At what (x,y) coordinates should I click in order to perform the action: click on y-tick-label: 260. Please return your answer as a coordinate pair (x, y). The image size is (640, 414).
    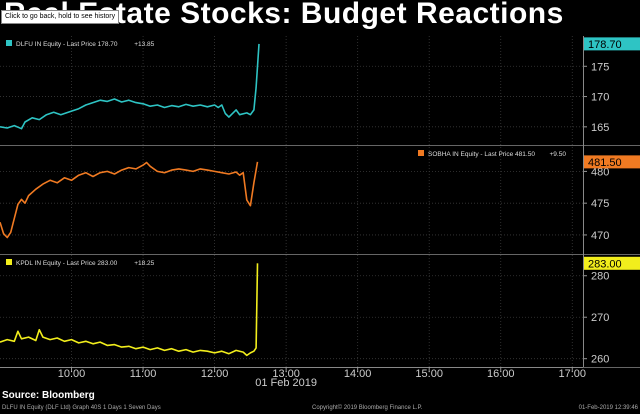
    Looking at the image, I should click on (600, 360).